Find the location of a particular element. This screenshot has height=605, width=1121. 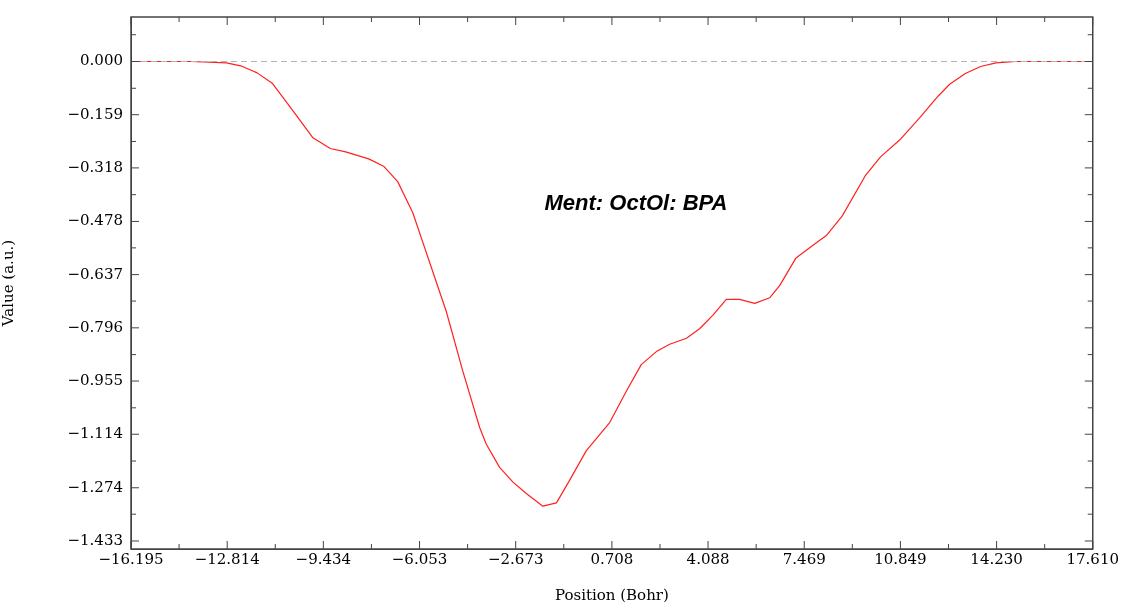

x-tick-label: −12.814 is located at coordinates (227, 558).